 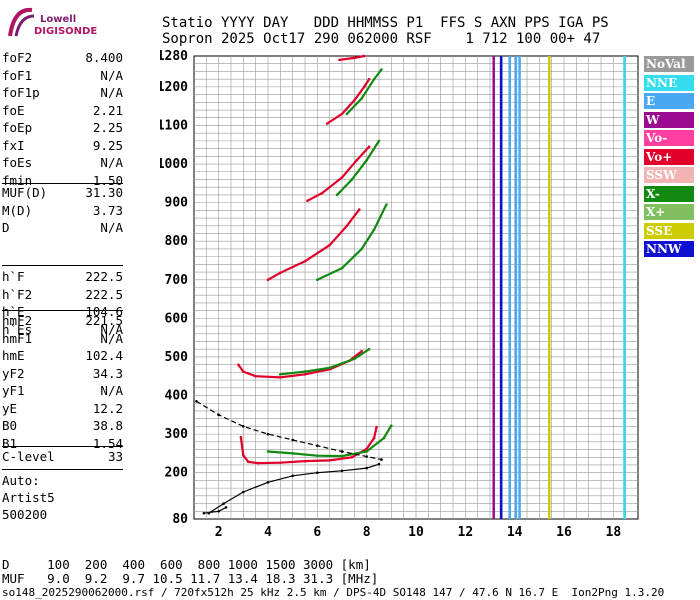 I want to click on logo-text-digisonde: DIGISONDE, so click(x=66, y=31).